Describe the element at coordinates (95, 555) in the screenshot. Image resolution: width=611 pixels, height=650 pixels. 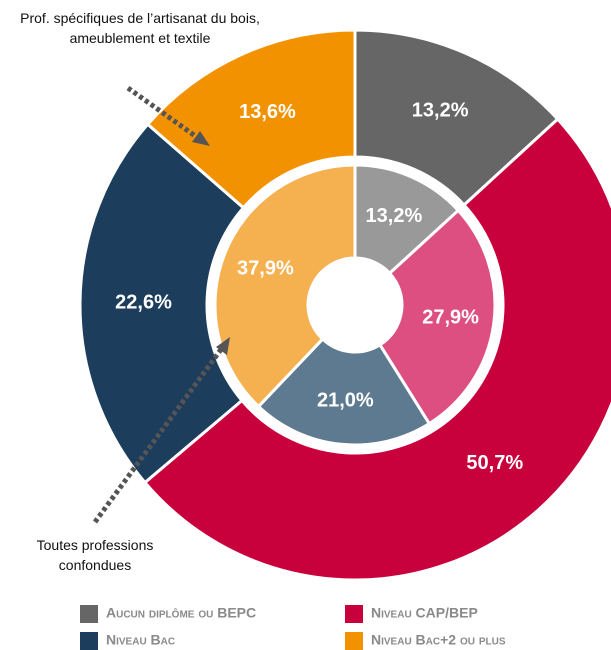
I see `inner-ring-note: Toutes professions confondues` at that location.